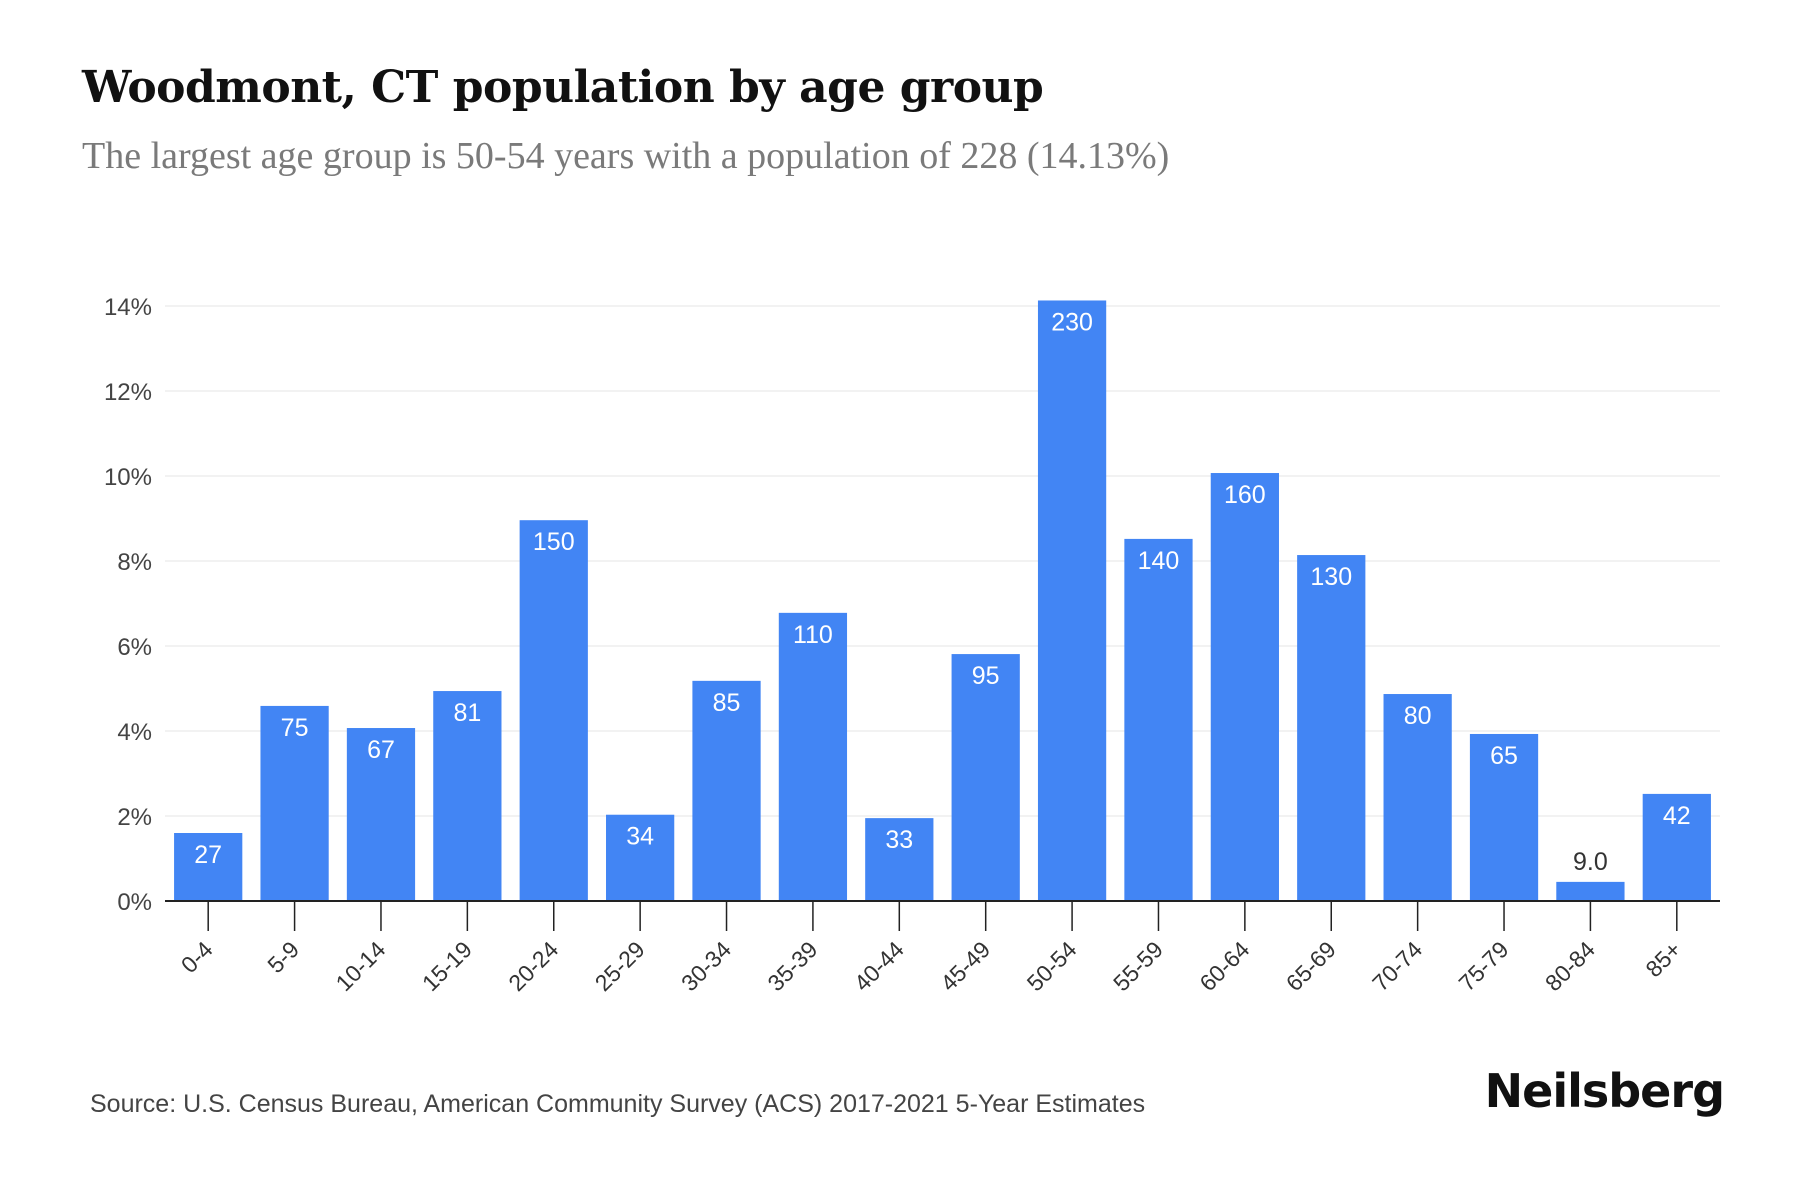 This screenshot has height=1200, width=1800. Describe the element at coordinates (1138, 966) in the screenshot. I see `x-tick-label: 55-59` at that location.